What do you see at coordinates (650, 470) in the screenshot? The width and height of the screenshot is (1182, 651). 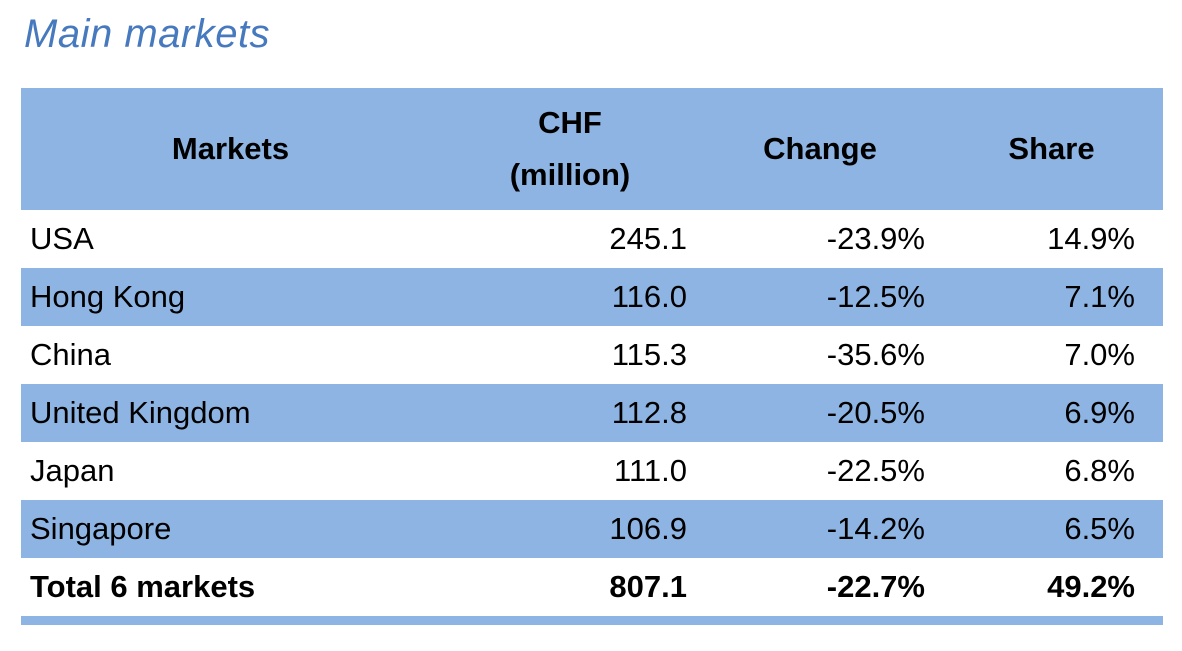 I see `cell-chf: 111.0` at bounding box center [650, 470].